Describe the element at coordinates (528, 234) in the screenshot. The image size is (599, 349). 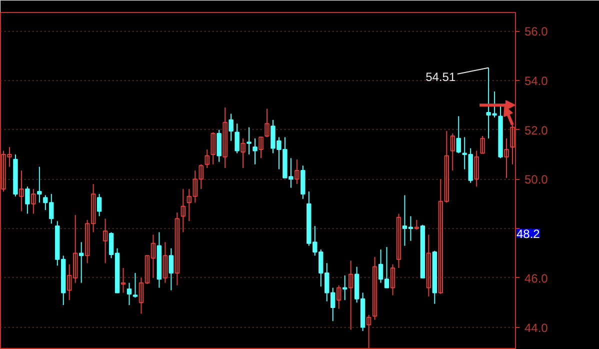
I see `text: 48.2` at that location.